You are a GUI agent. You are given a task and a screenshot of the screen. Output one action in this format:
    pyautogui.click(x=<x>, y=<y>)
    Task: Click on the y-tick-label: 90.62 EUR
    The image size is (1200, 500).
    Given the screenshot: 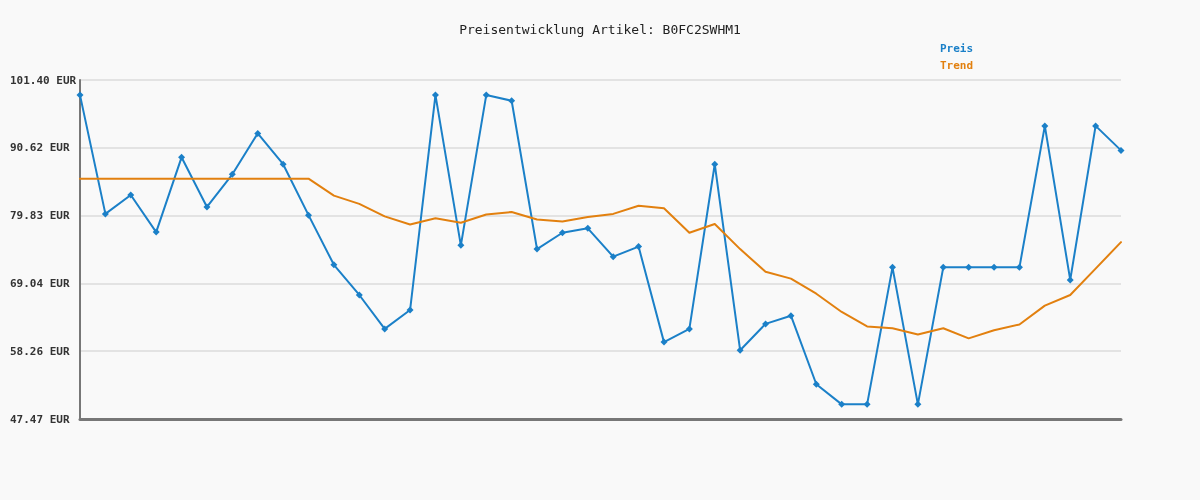 What is the action you would take?
    pyautogui.click(x=40, y=148)
    